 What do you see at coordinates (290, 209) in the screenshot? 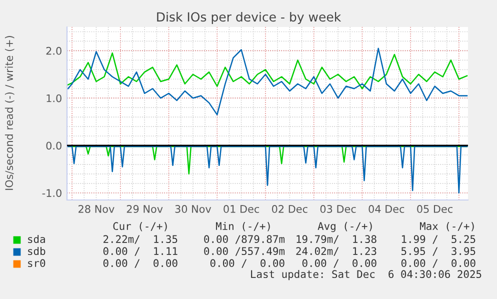
I see `x-tick-label: 02 Dec` at bounding box center [290, 209].